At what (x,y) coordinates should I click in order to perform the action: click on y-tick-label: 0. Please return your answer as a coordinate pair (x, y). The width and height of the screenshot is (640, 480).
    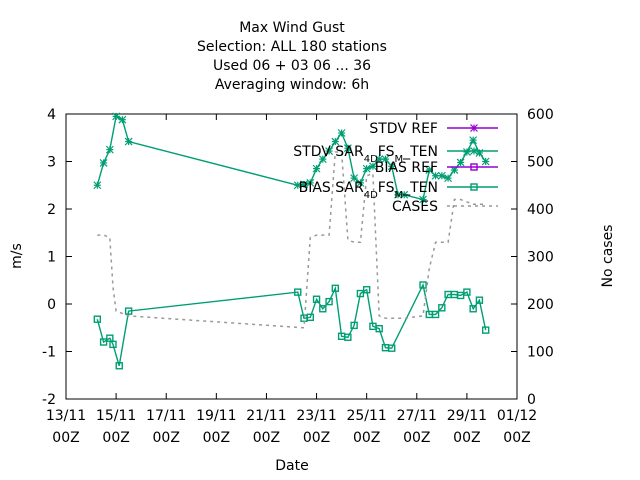
    Looking at the image, I should click on (51, 305).